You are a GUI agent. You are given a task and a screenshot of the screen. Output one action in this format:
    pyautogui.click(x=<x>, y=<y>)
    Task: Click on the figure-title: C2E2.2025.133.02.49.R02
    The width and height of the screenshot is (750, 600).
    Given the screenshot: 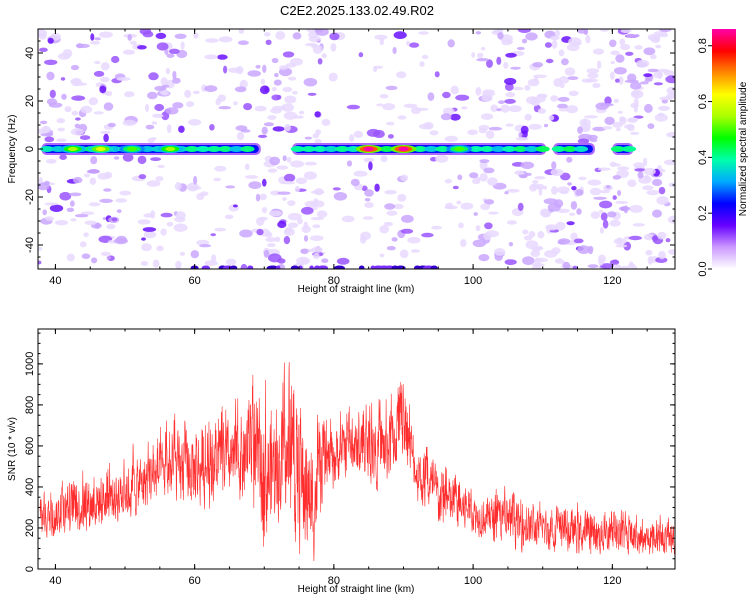 What is the action you would take?
    pyautogui.click(x=357, y=10)
    